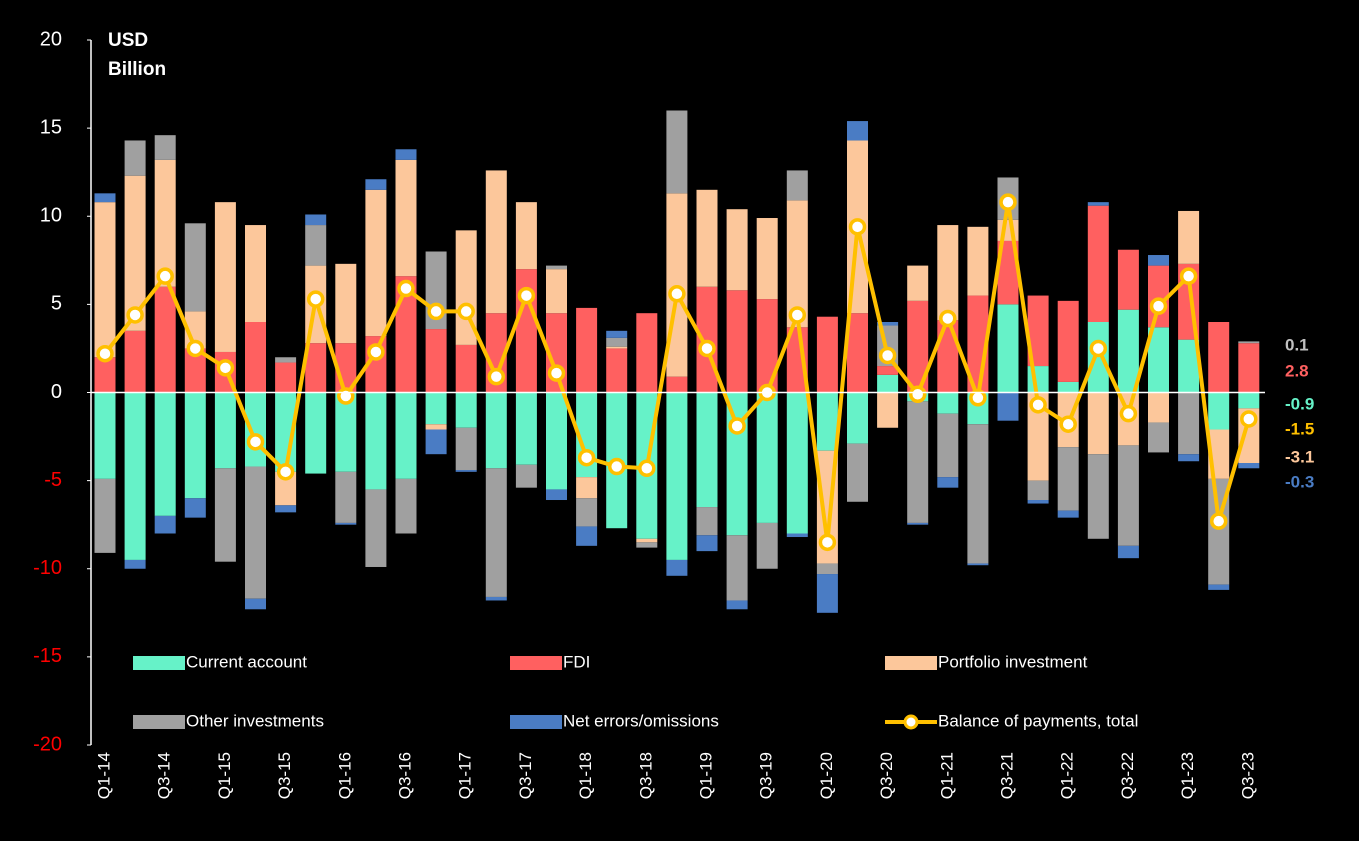  What do you see at coordinates (525, 775) in the screenshot?
I see `x-tick-label: Q3-17` at bounding box center [525, 775].